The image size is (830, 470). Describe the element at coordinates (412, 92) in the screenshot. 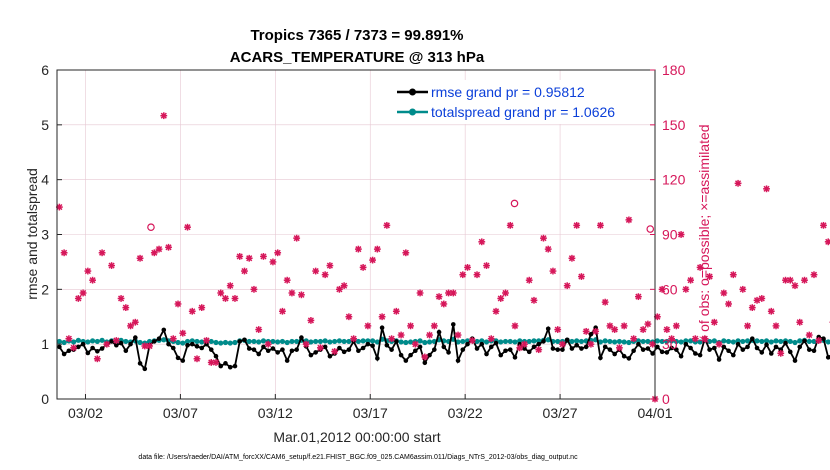

I see `legend-rmse-marker` at that location.